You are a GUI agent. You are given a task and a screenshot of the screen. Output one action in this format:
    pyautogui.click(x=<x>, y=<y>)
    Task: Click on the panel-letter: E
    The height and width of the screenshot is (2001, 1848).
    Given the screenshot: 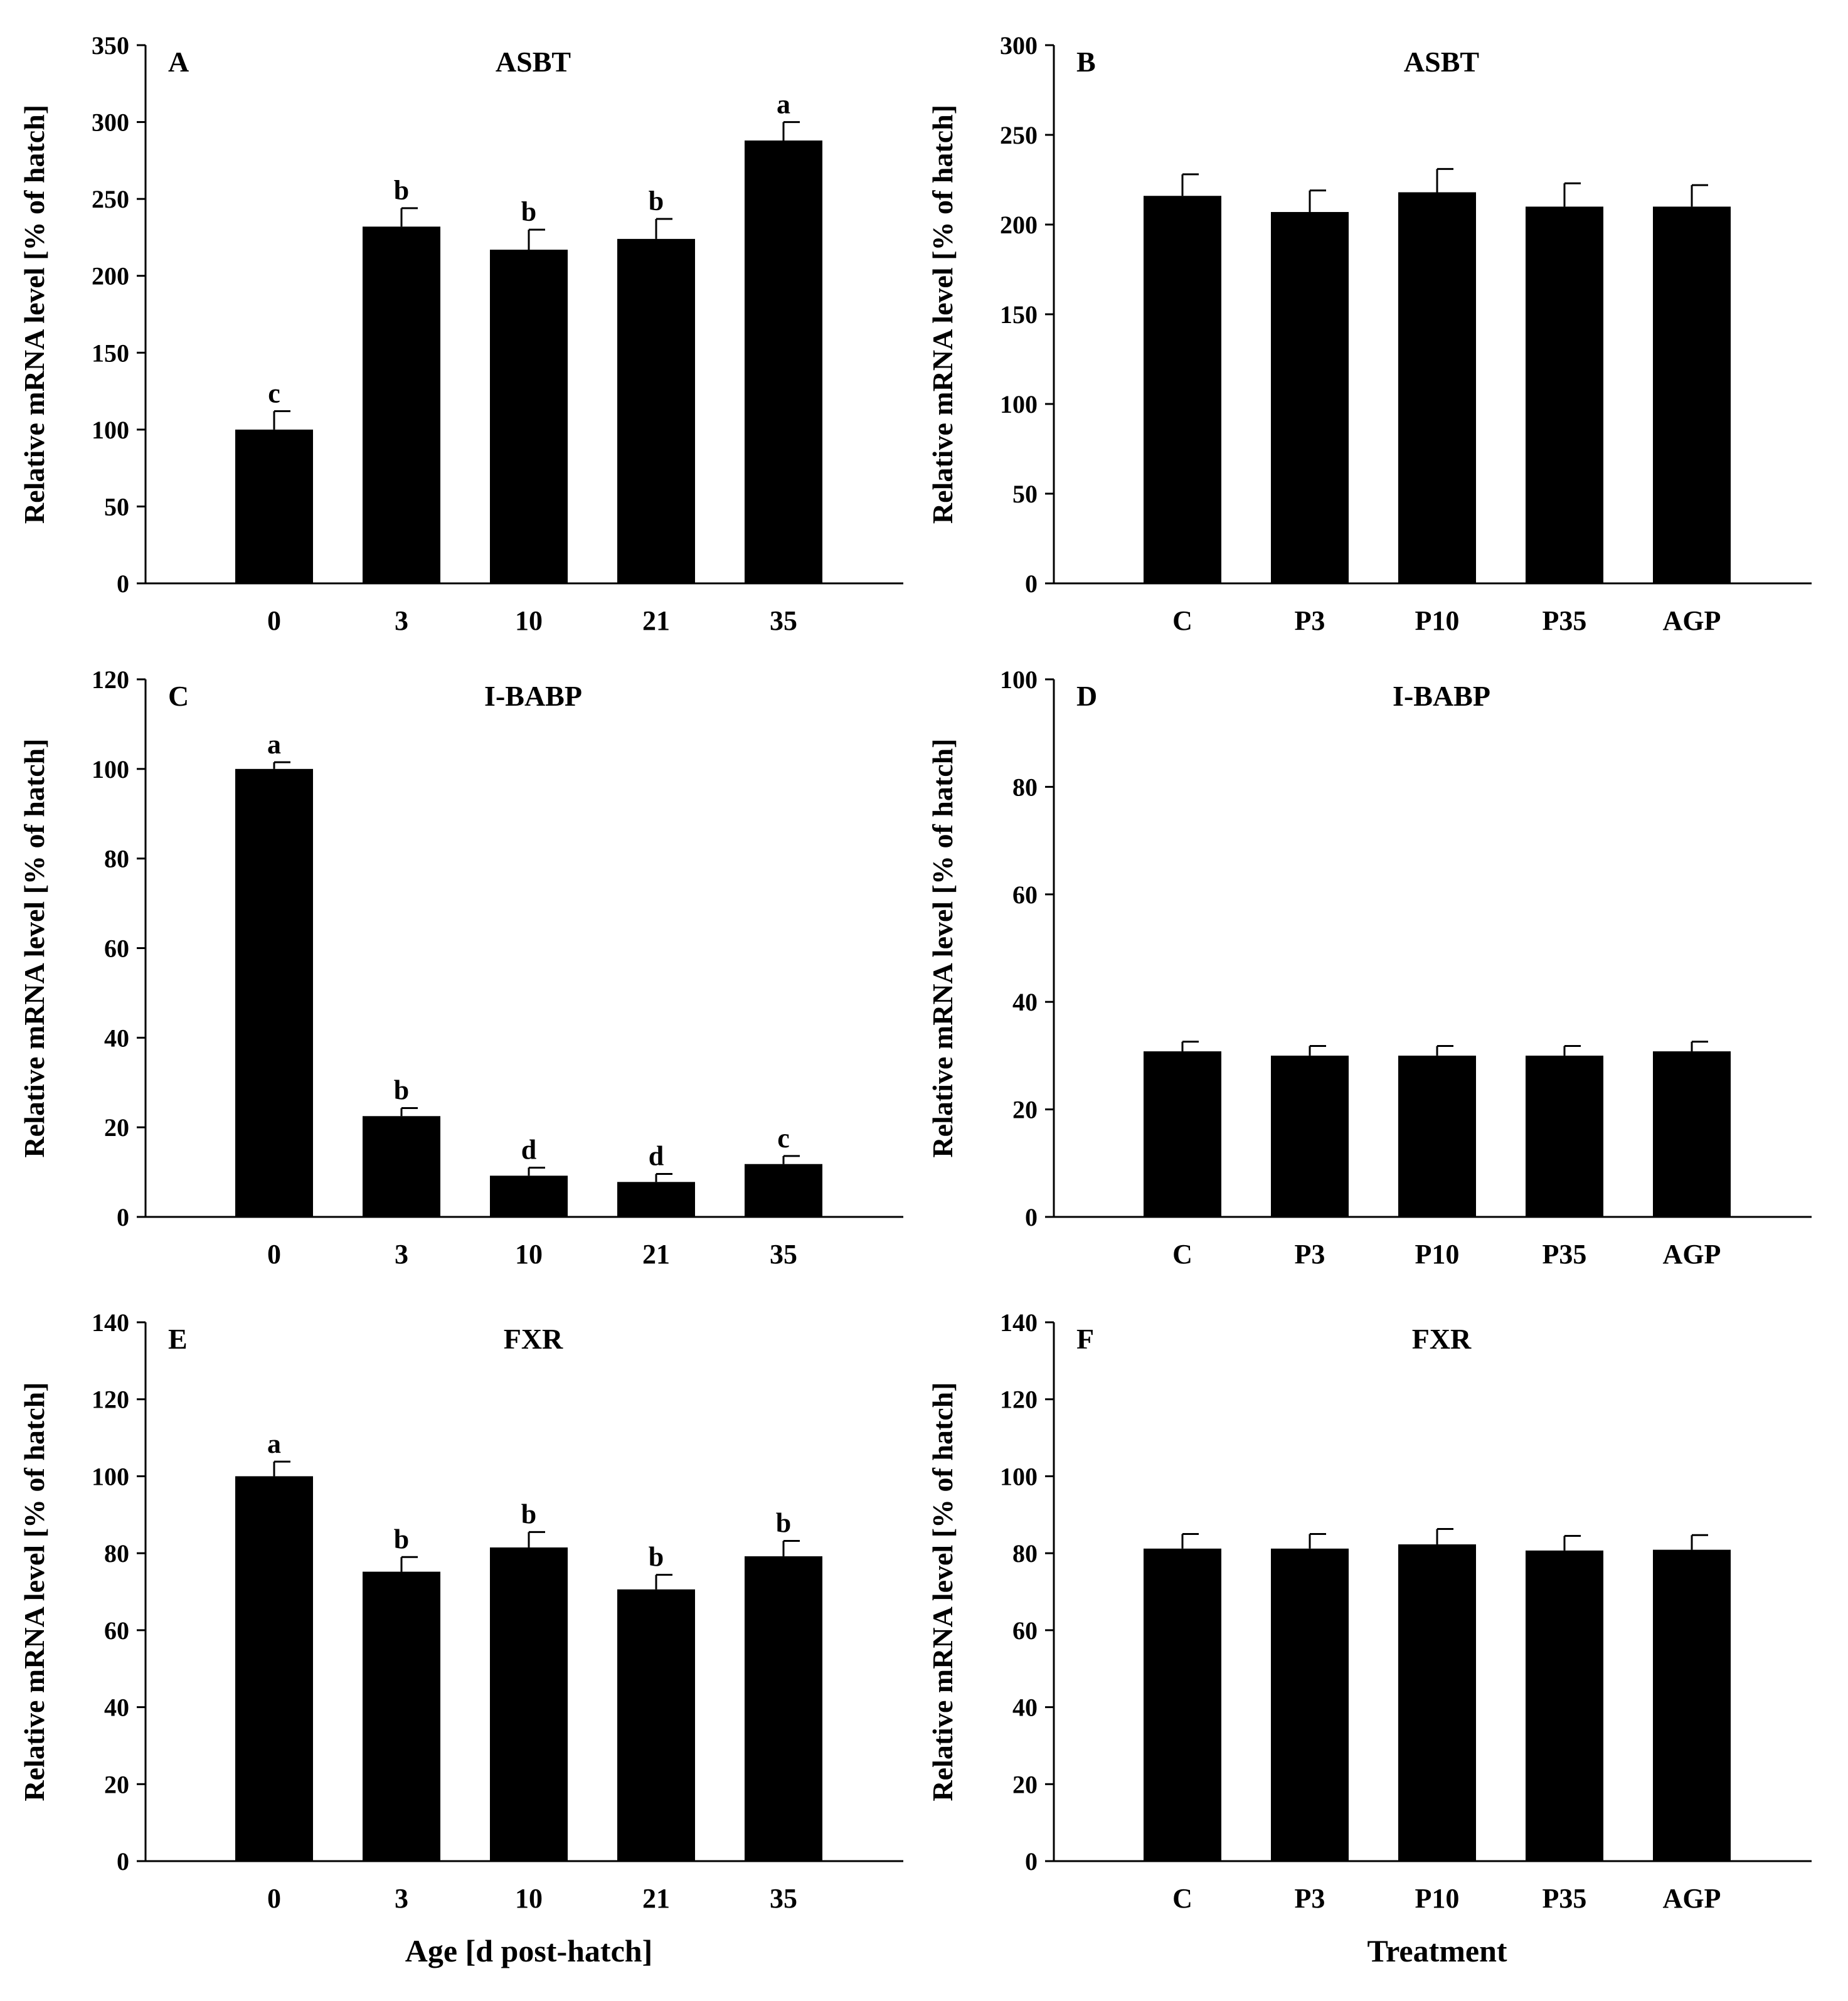 What is the action you would take?
    pyautogui.click(x=178, y=1339)
    